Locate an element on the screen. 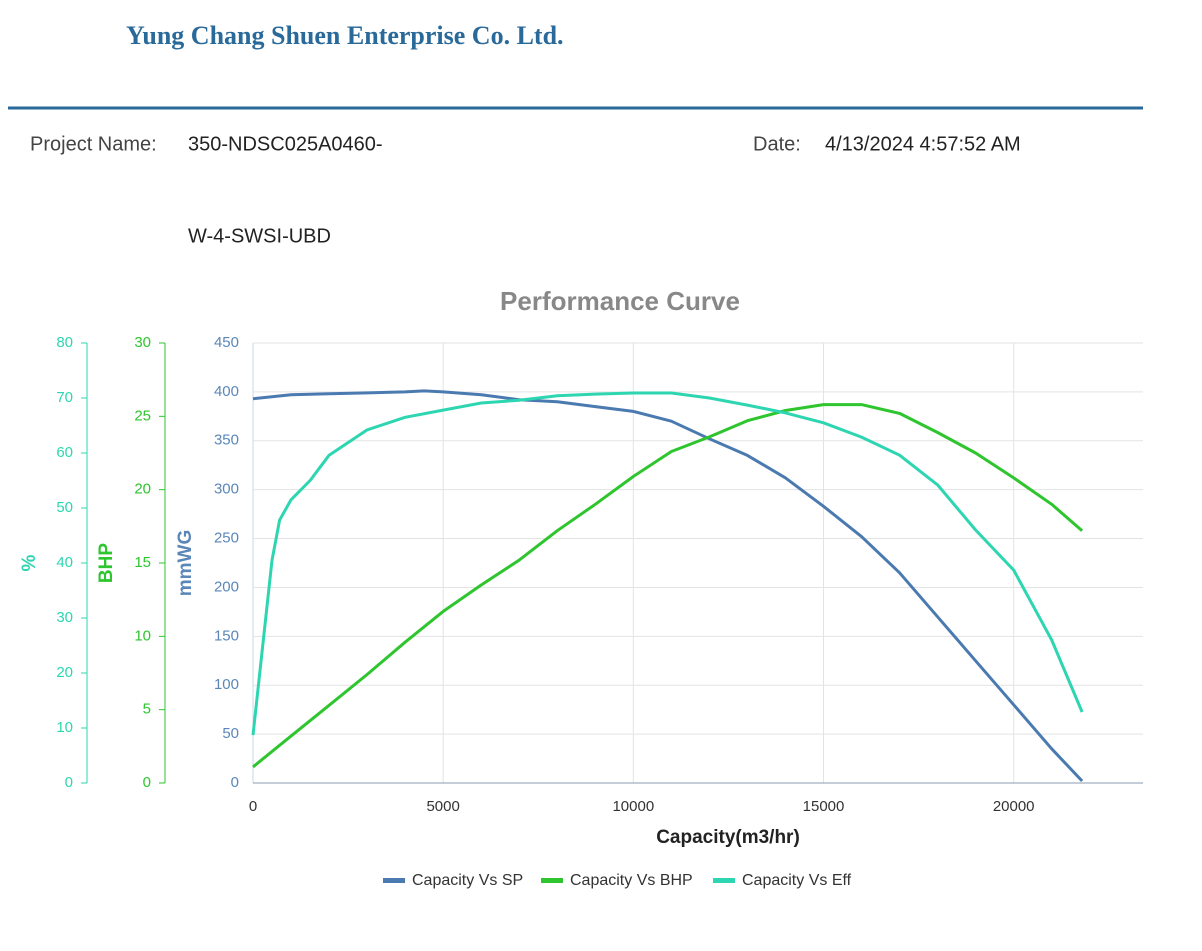 The image size is (1202, 951). y-tick-label: 300 is located at coordinates (226, 489).